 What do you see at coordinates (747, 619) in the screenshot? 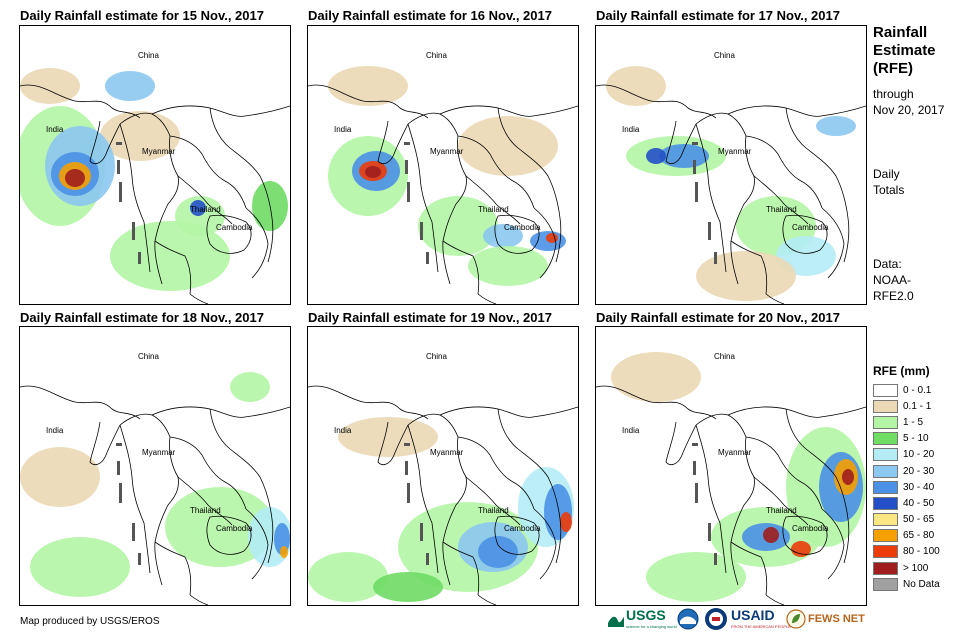
I see `usaid-logo: USAID FROM THE AMERICAN PEOPLE` at bounding box center [747, 619].